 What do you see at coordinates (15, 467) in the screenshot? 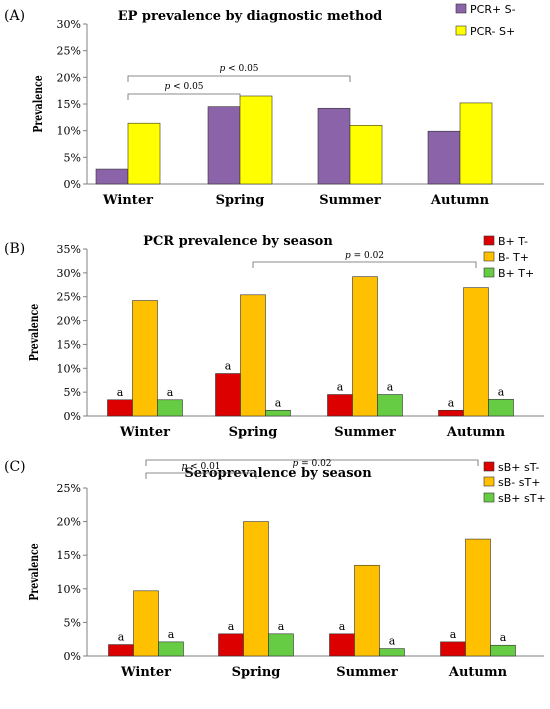
I see `panel-label: (C)` at bounding box center [15, 467].